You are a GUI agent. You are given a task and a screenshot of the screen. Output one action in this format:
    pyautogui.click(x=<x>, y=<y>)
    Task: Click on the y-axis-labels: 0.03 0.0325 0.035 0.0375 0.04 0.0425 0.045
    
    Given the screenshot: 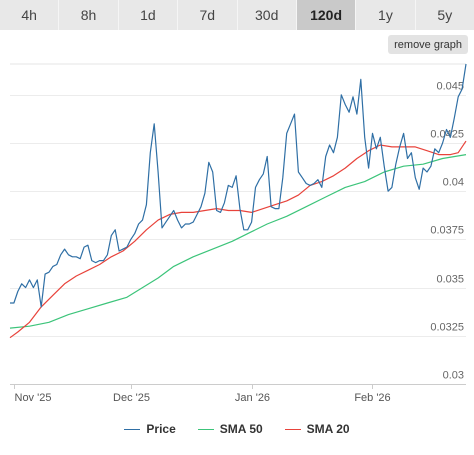 What is the action you would take?
    pyautogui.click(x=447, y=231)
    